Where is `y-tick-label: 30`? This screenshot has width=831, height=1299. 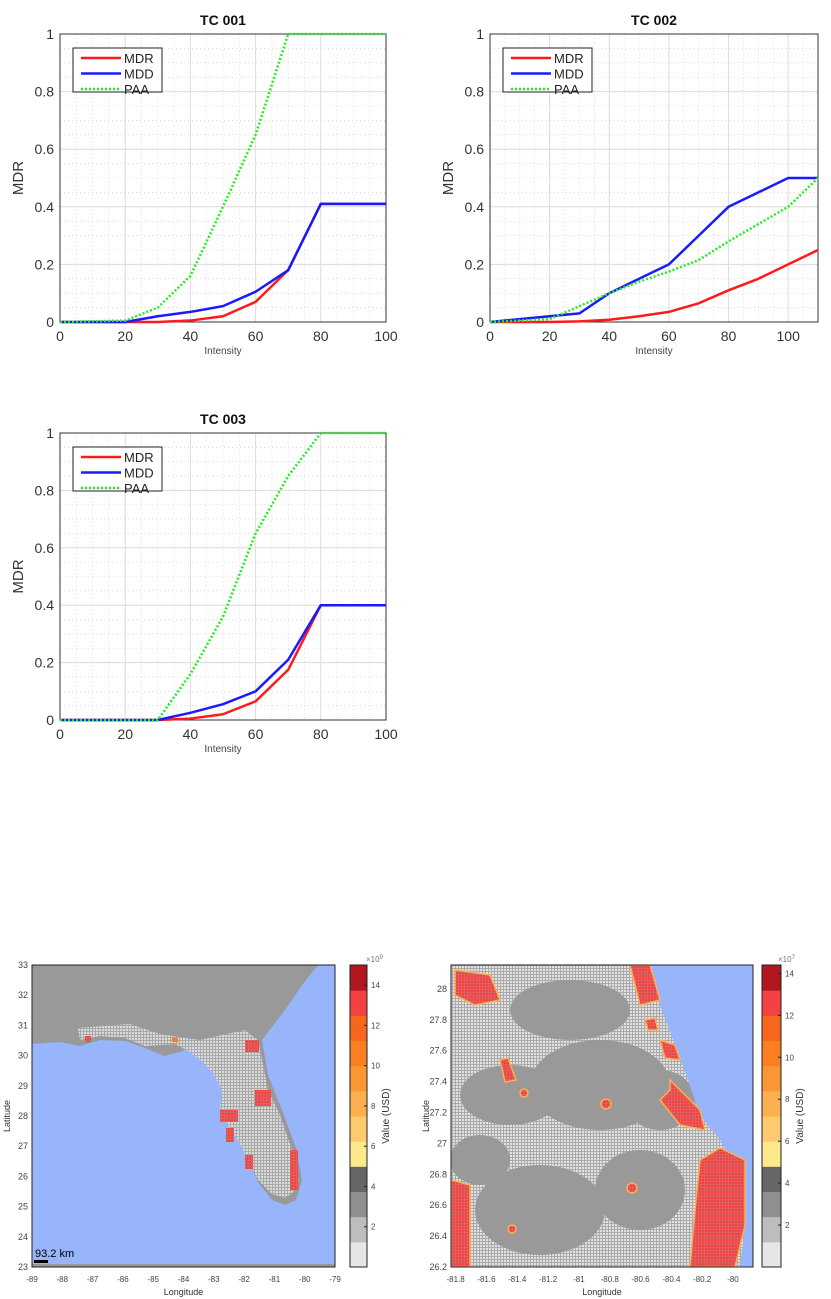 y-tick-label: 30 is located at coordinates (23, 1056).